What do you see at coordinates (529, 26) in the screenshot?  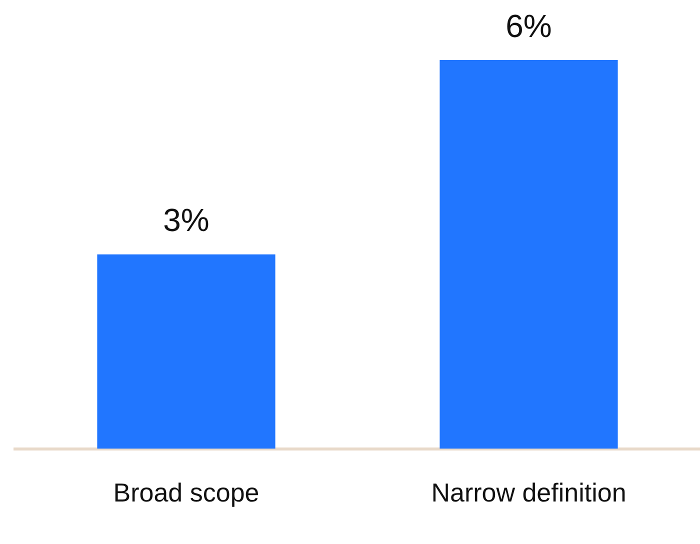 I see `data-label: 6%` at bounding box center [529, 26].